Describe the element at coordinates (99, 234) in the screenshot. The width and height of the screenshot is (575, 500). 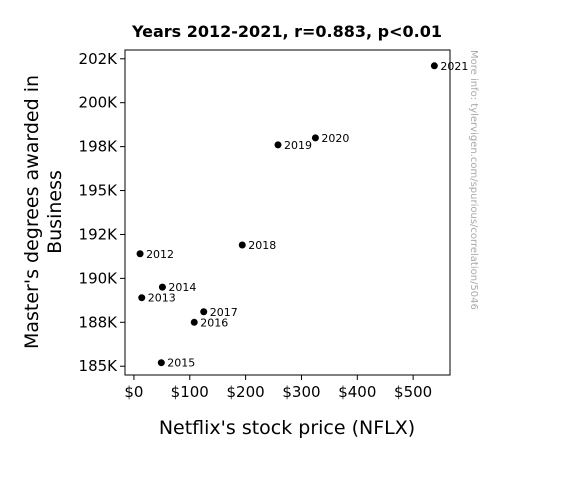
I see `y-tick-label: 192K` at that location.